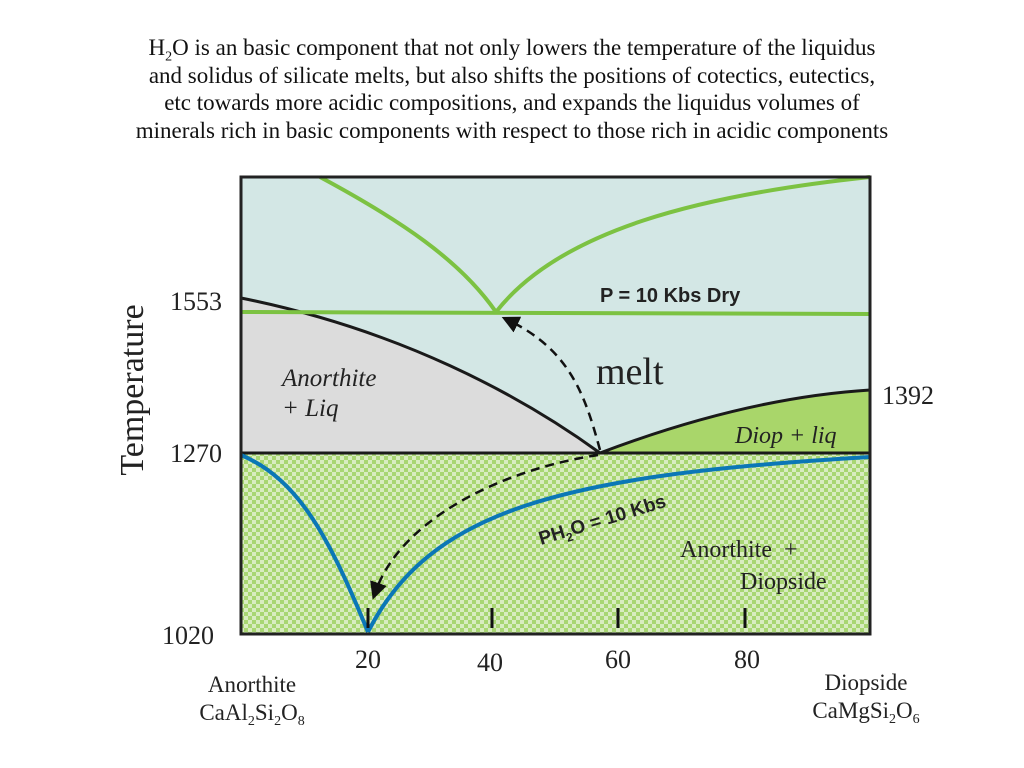 This screenshot has width=1024, height=768. Describe the element at coordinates (328, 378) in the screenshot. I see `anorthite-liq-label-1: Anorthite` at that location.